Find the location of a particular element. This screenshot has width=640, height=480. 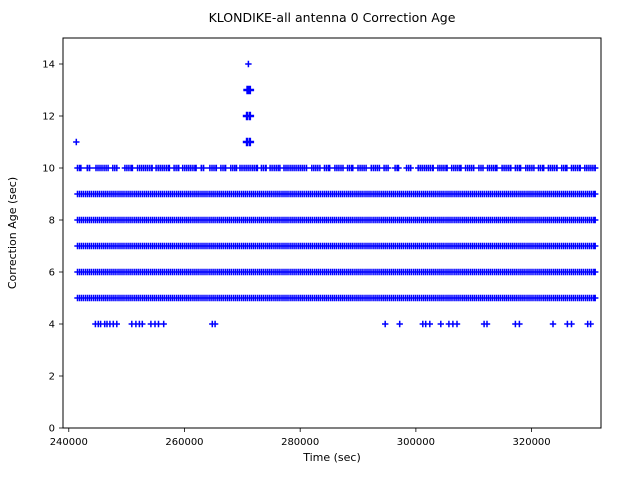

x-ticks is located at coordinates (300, 430).